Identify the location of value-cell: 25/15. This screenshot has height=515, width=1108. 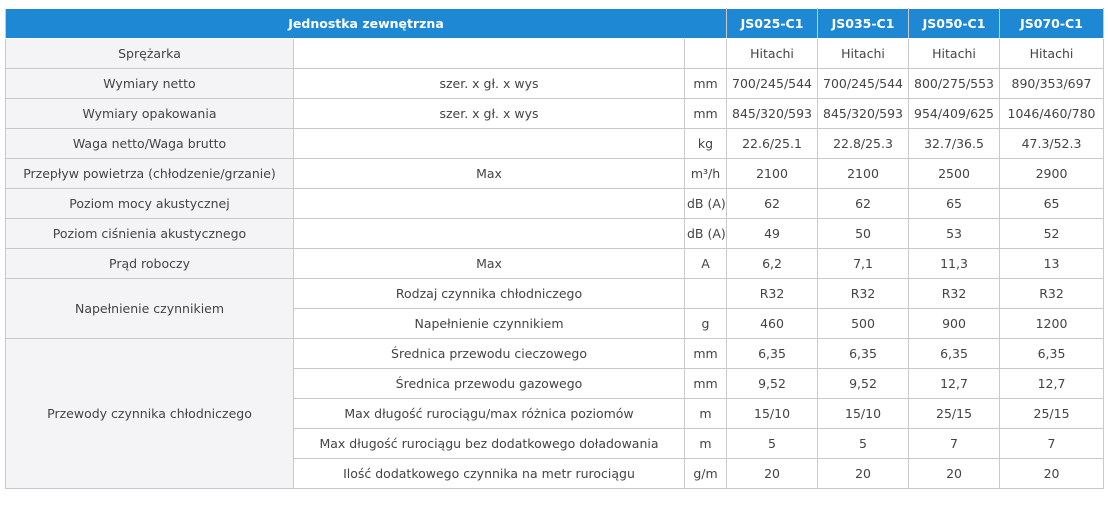
(954, 413).